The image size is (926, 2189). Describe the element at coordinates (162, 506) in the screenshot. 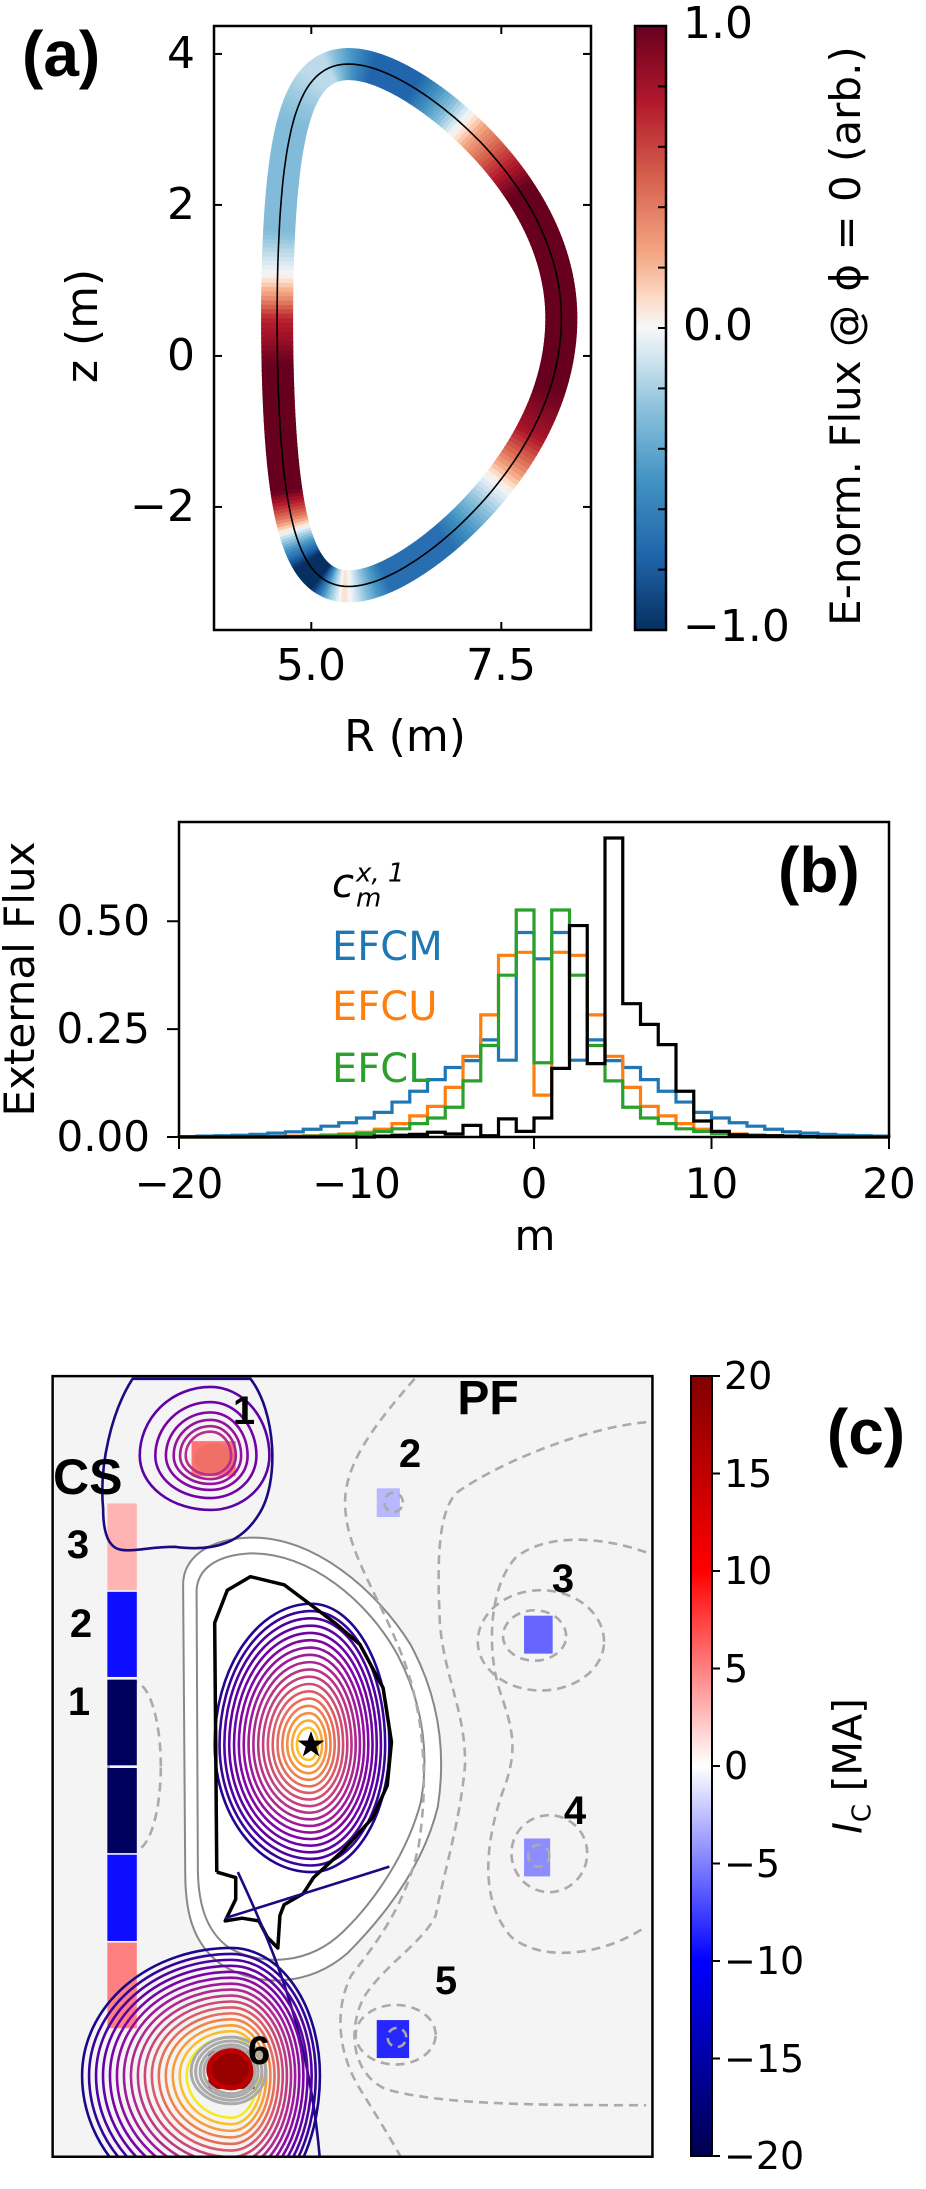

I see `y-tick-label: −2` at that location.